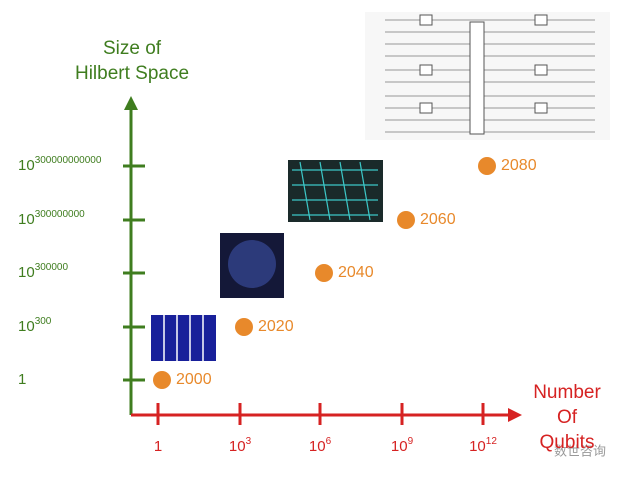 This screenshot has height=480, width=640. I want to click on point-label: 2000, so click(194, 379).